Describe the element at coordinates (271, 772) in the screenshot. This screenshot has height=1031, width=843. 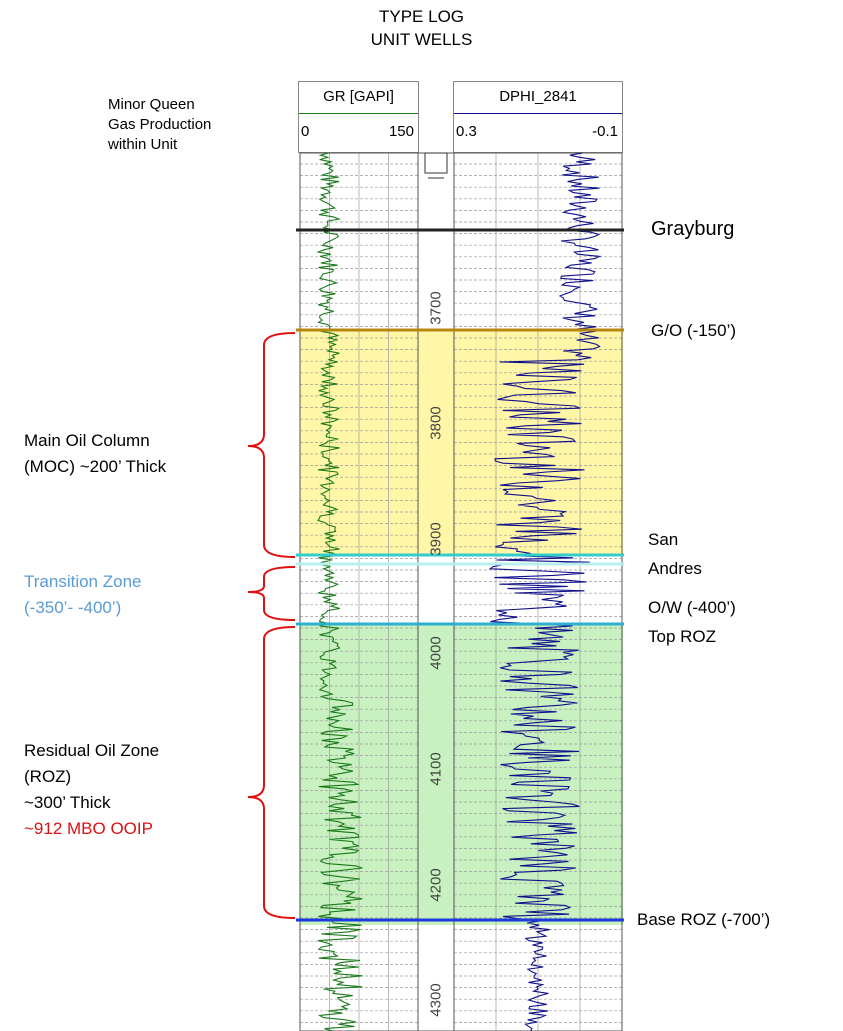
I see `roz-bracket` at that location.